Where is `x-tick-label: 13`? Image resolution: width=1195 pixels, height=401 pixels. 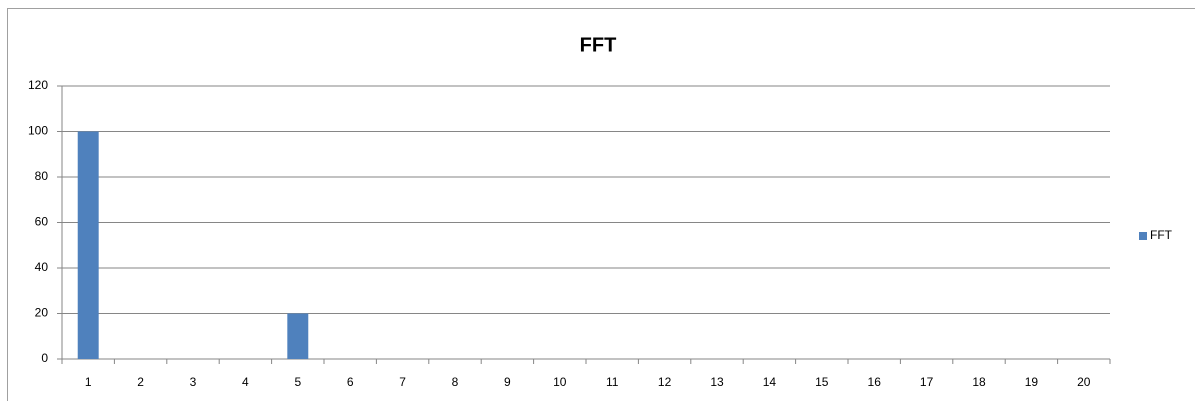
x-tick-label: 13 is located at coordinates (717, 382).